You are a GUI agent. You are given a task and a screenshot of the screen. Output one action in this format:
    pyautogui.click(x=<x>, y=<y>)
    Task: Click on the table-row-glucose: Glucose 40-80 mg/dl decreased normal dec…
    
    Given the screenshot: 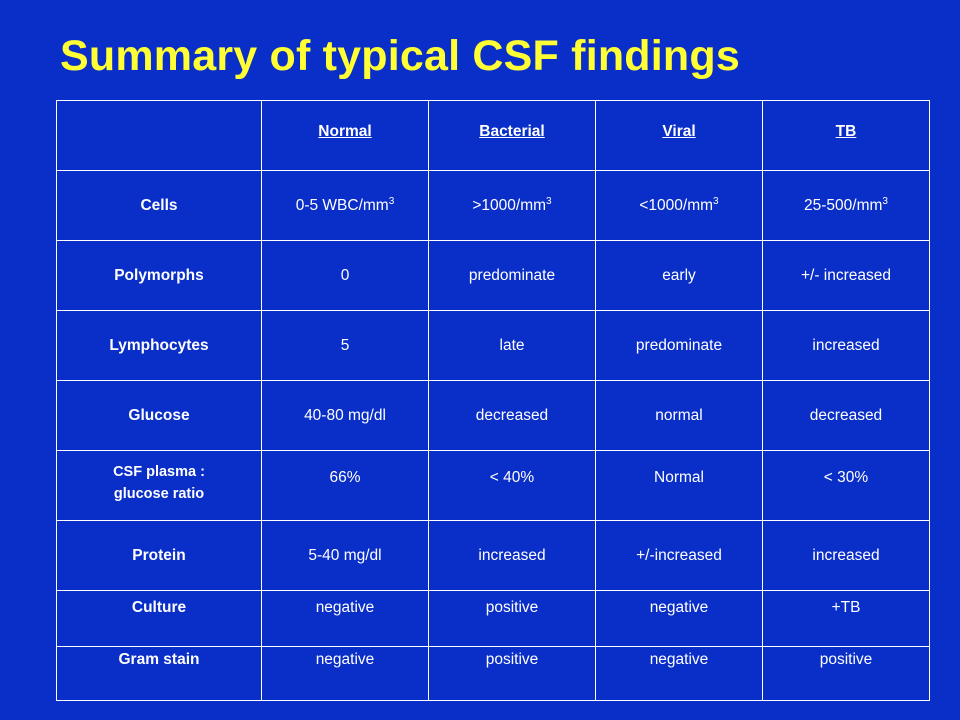 What is the action you would take?
    pyautogui.click(x=493, y=415)
    